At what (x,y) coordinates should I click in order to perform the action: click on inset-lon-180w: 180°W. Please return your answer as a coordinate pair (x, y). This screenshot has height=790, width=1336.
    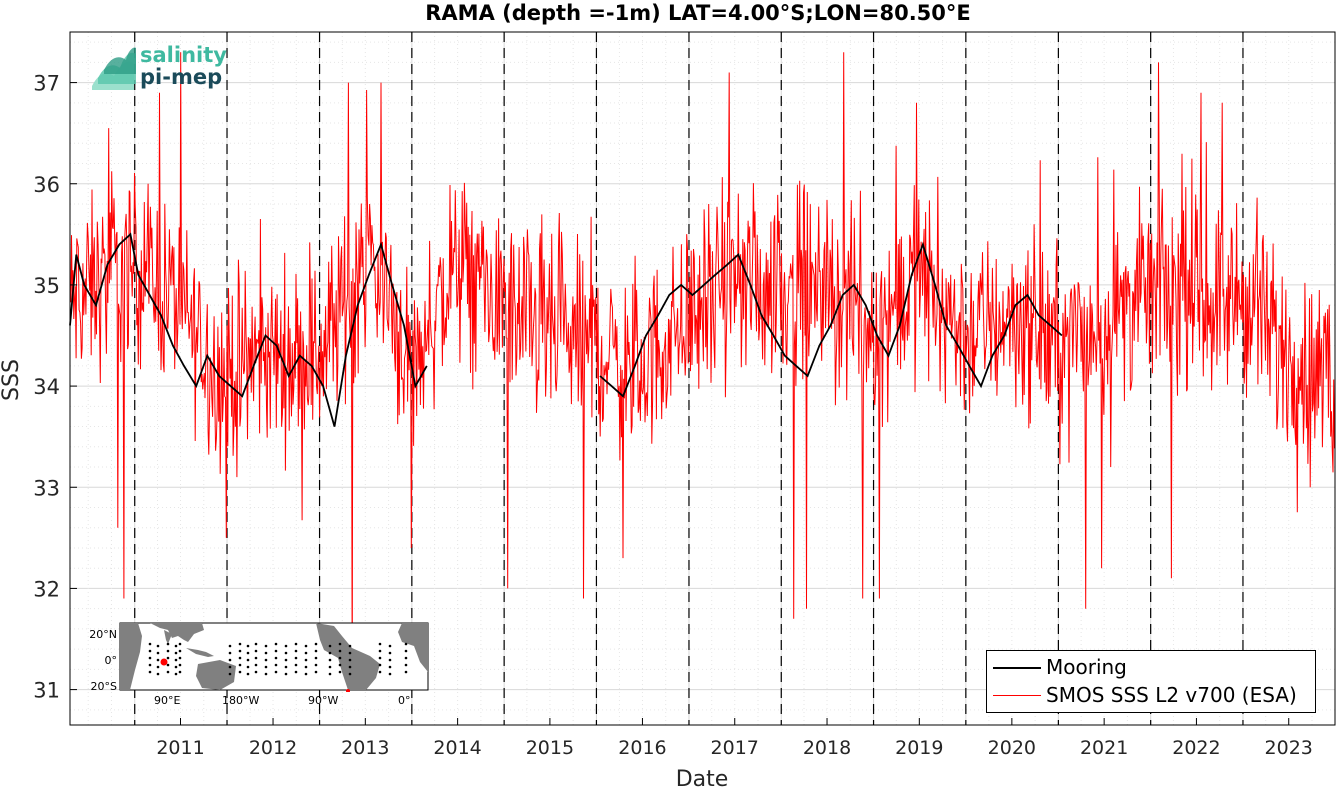
    Looking at the image, I should click on (241, 700).